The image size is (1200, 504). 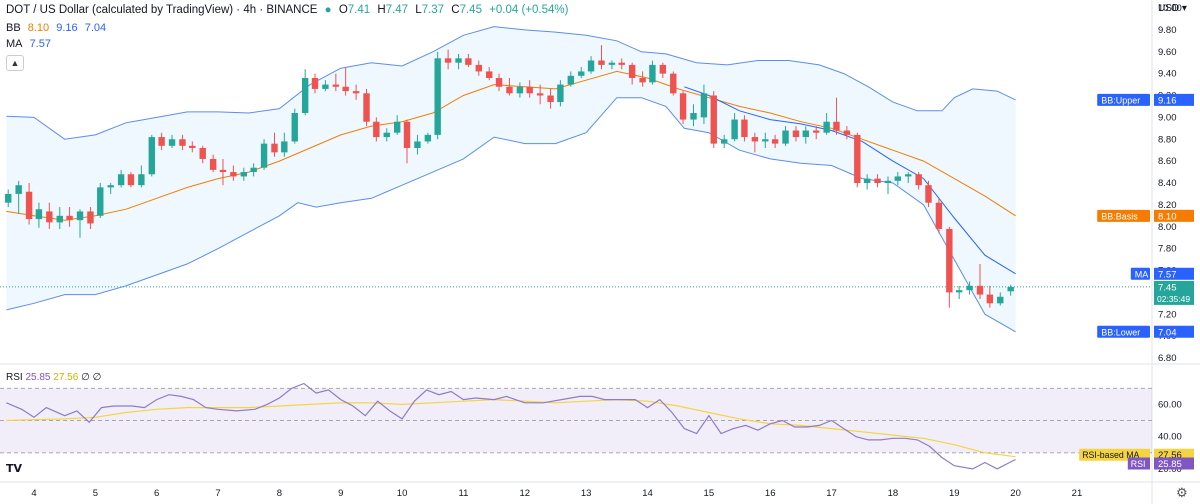 I want to click on bb-legend: BB 8.10 9.16 7.04, so click(x=58, y=28).